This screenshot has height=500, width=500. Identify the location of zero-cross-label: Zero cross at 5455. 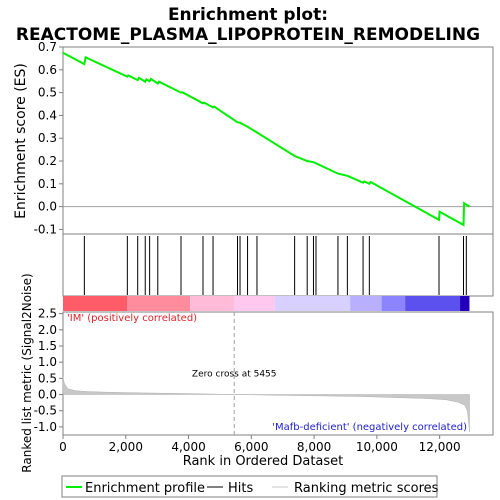
(234, 375).